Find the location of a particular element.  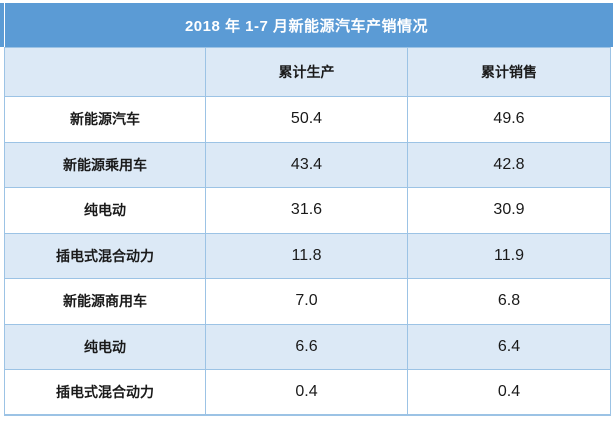

sales-value: 42.8 is located at coordinates (509, 164).